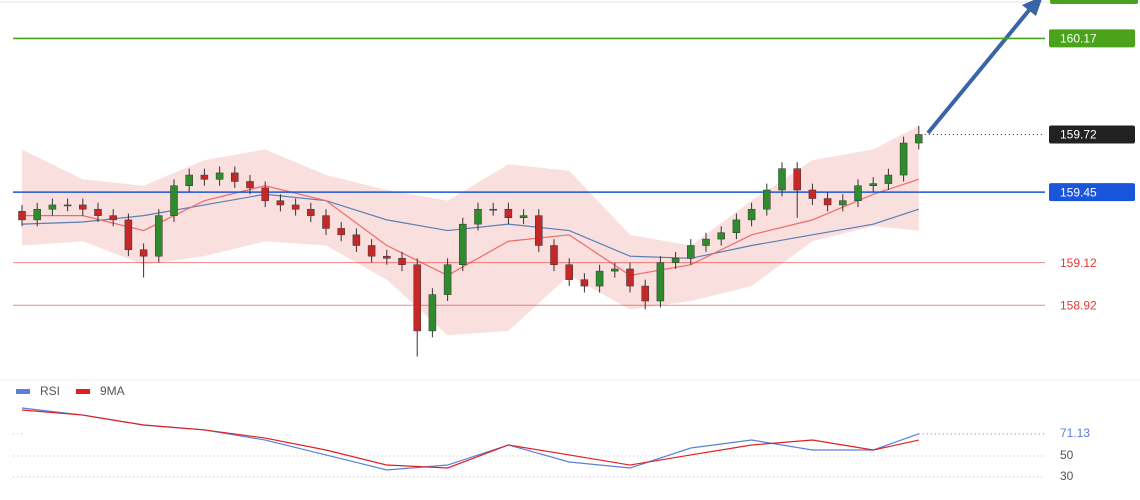  I want to click on trend-arrow, so click(981, 68).